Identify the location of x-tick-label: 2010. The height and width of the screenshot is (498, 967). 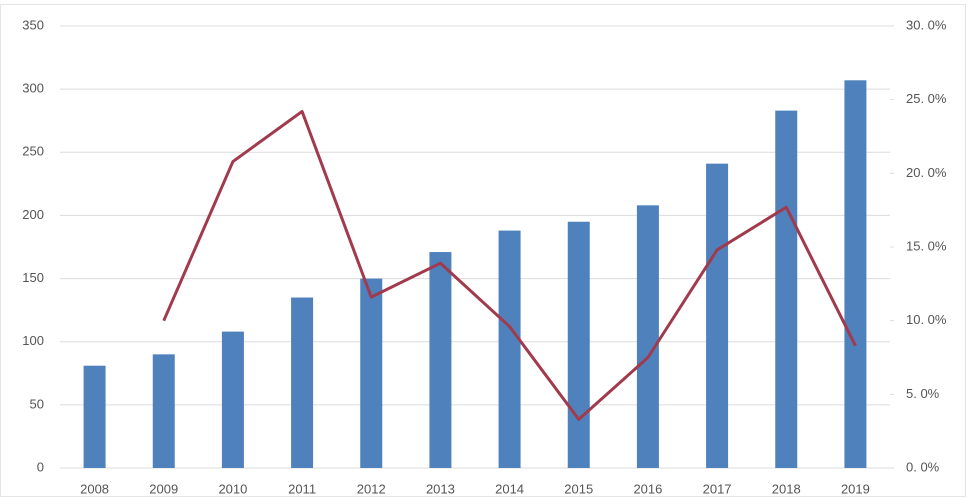
(232, 488).